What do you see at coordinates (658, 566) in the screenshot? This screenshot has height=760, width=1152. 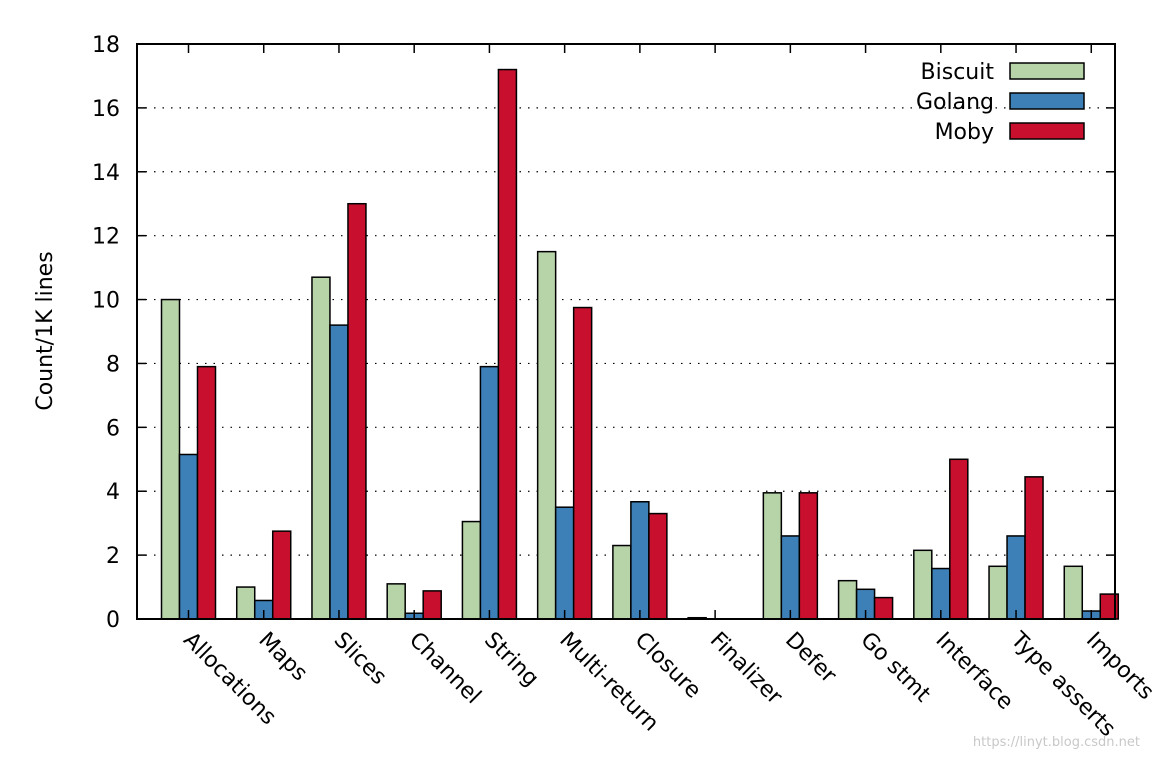 I see `bar-moby-closure` at bounding box center [658, 566].